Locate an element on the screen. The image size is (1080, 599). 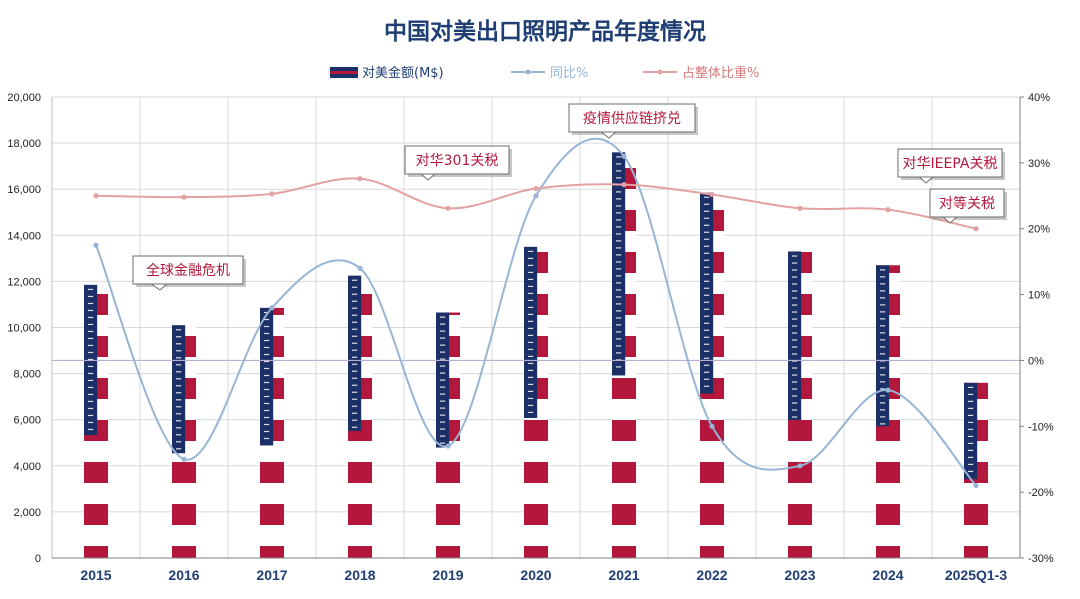
legend-item-yoy: 同比% is located at coordinates (549, 73).